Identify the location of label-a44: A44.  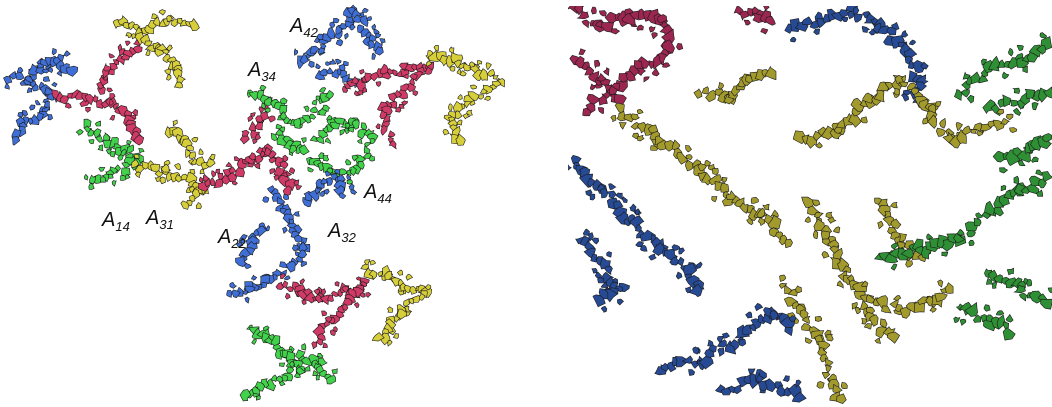
(377, 193).